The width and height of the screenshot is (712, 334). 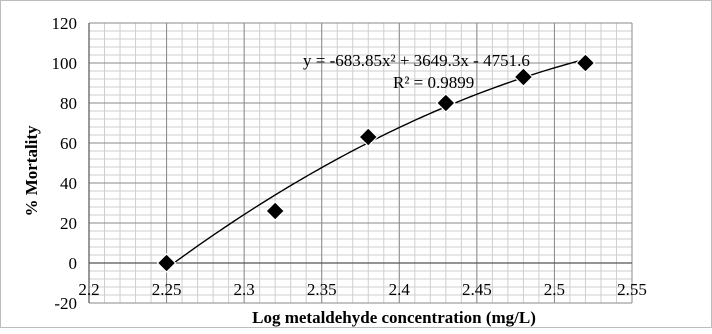 I want to click on x-tick-label: 2.35, so click(x=322, y=289).